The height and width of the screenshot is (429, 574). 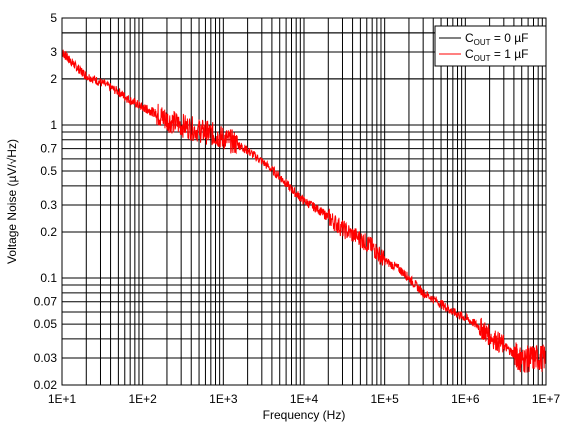 I want to click on y-tick-label: 0.07, so click(x=46, y=302).